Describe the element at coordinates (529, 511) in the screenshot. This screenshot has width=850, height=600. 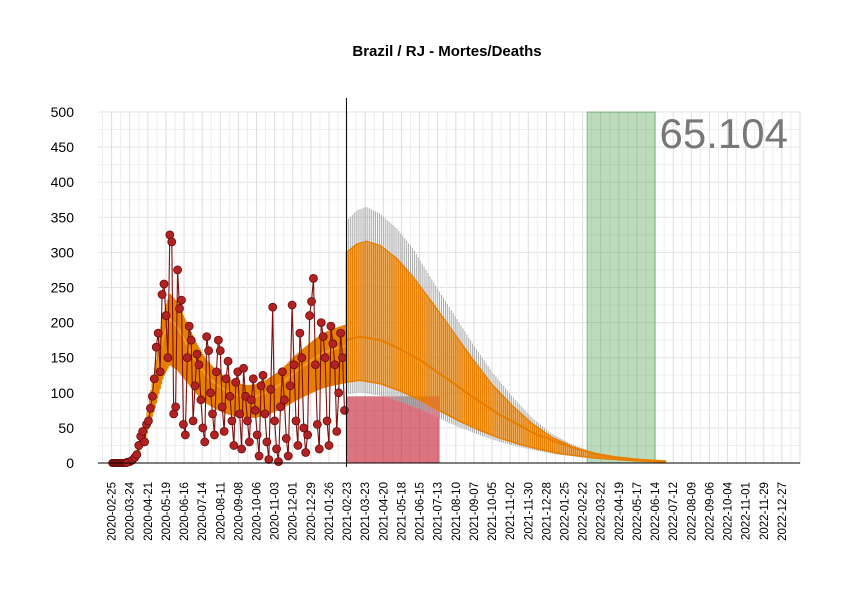
I see `x-tick-label: 2021-11-30` at that location.